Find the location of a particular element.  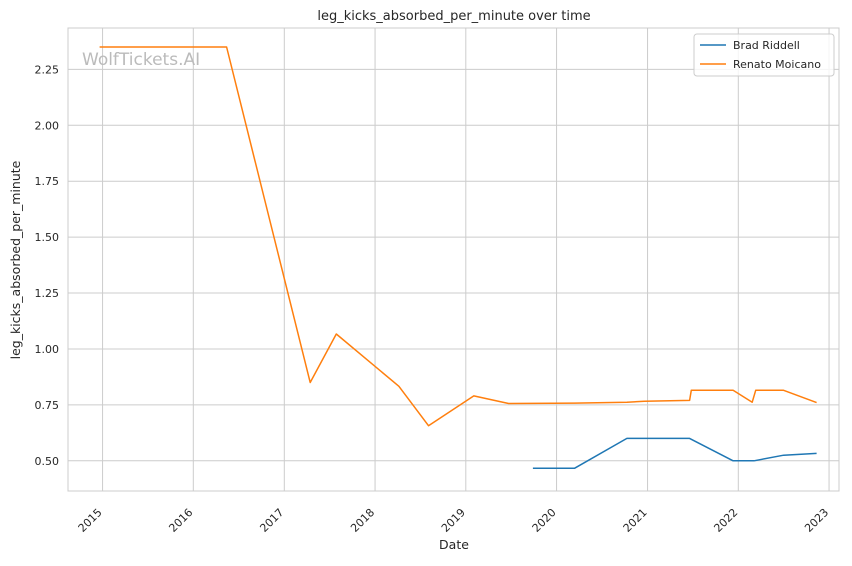

y-tick-label: 0.50 is located at coordinates (47, 461).